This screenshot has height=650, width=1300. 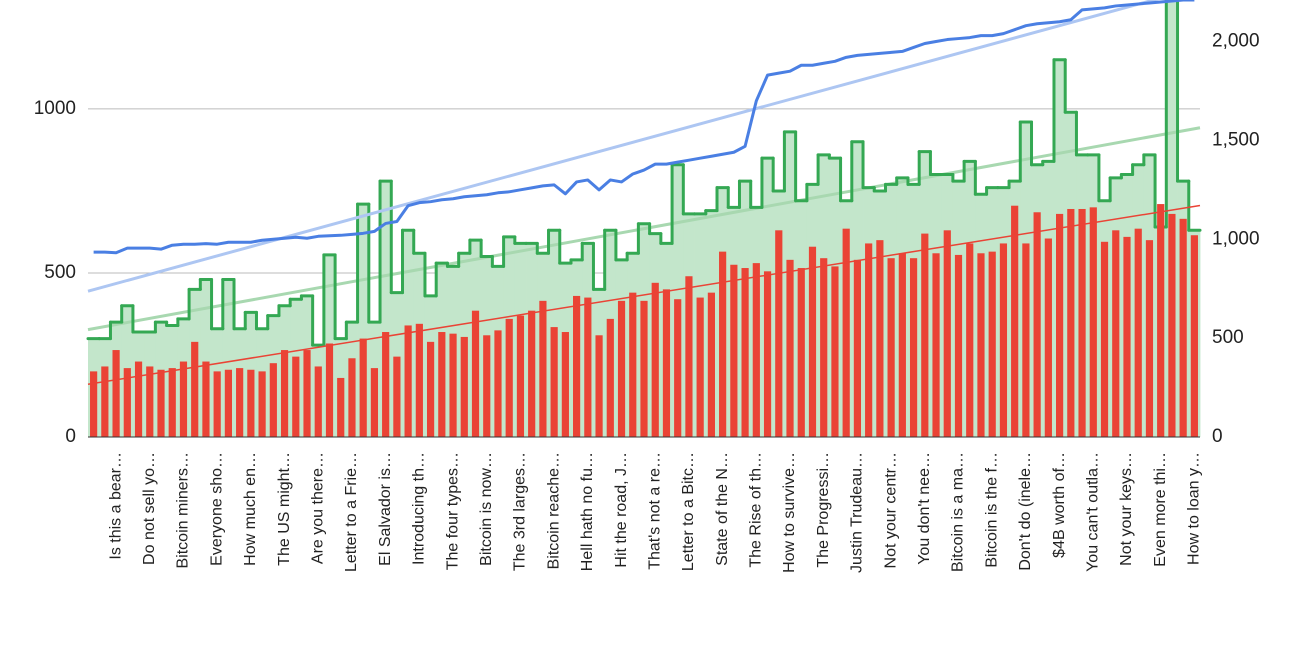 What do you see at coordinates (60, 272) in the screenshot?
I see `y-tick-label: 500` at bounding box center [60, 272].